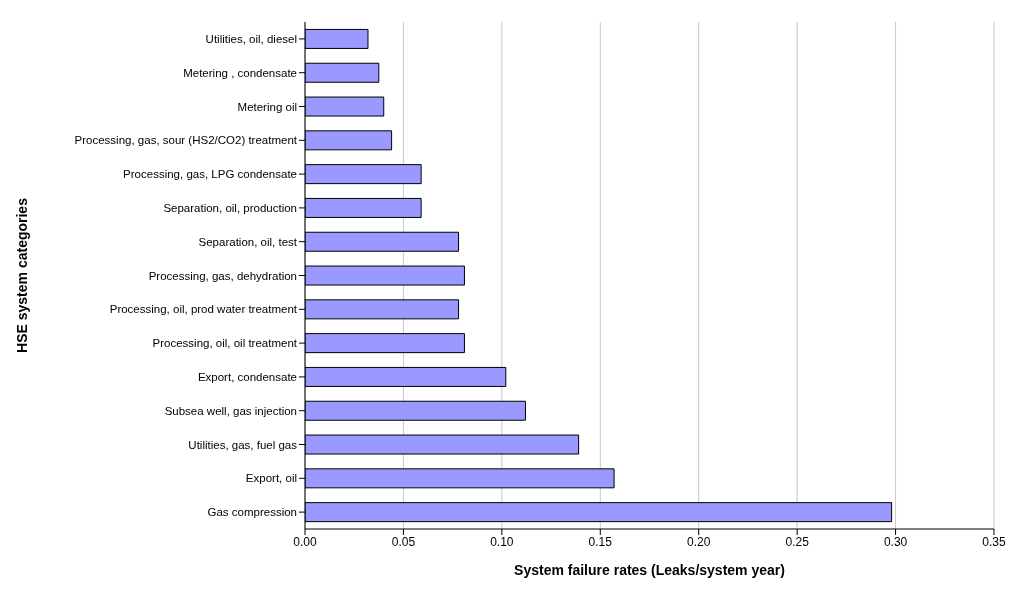  I want to click on y-tick-label: Metering oil, so click(267, 106).